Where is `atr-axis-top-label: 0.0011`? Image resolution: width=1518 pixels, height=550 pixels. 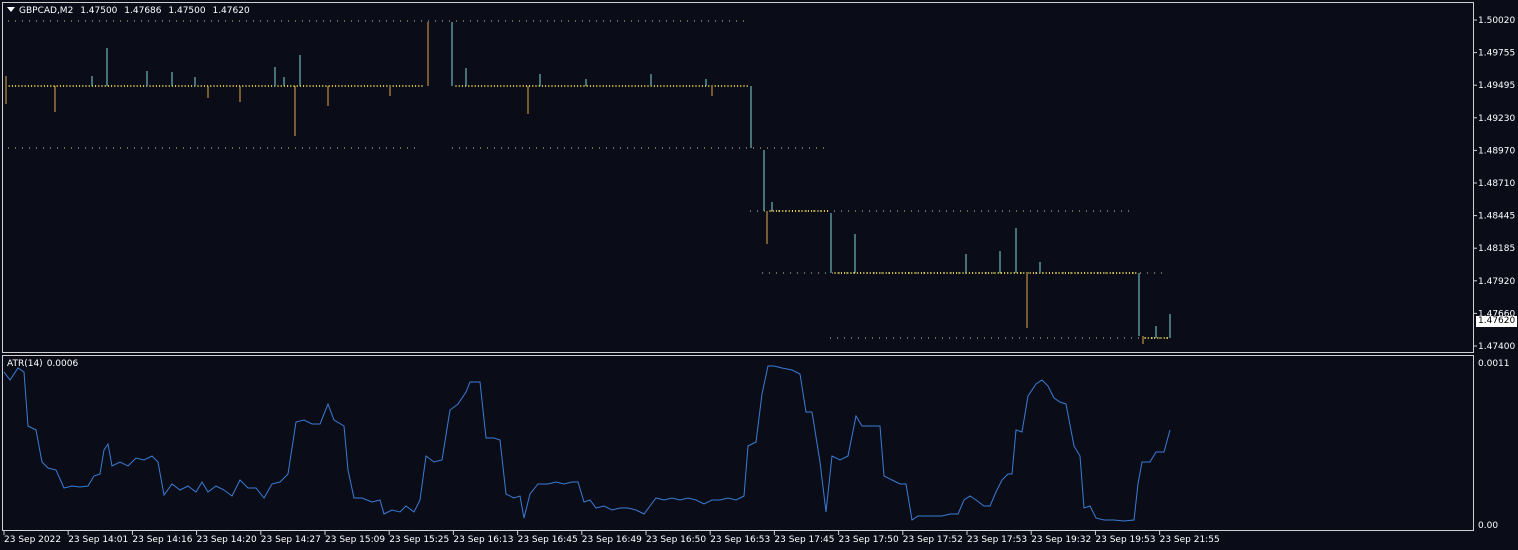
atr-axis-top-label: 0.0011 is located at coordinates (1494, 364).